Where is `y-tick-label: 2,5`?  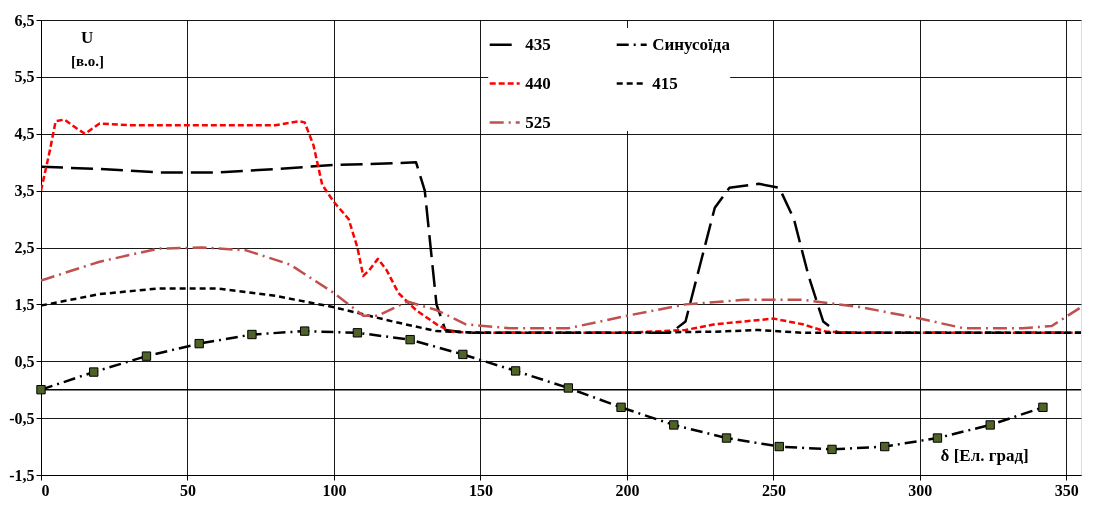
y-tick-label: 2,5 is located at coordinates (24, 247).